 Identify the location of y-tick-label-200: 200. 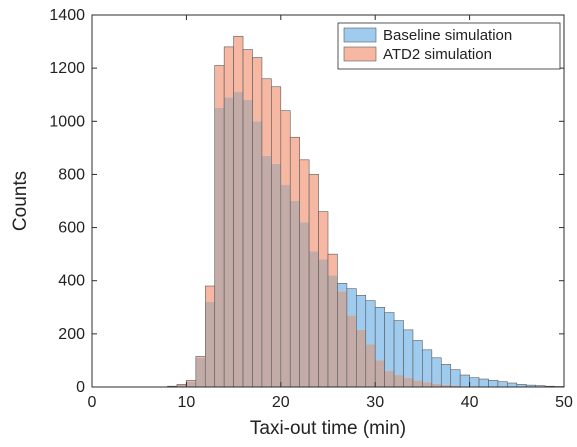
(71, 334).